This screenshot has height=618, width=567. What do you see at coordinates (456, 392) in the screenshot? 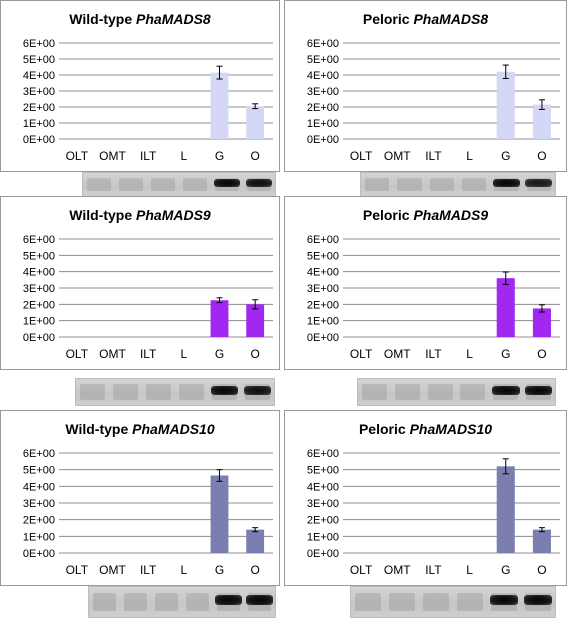
I see `gel-image-peloric-phamads9` at bounding box center [456, 392].